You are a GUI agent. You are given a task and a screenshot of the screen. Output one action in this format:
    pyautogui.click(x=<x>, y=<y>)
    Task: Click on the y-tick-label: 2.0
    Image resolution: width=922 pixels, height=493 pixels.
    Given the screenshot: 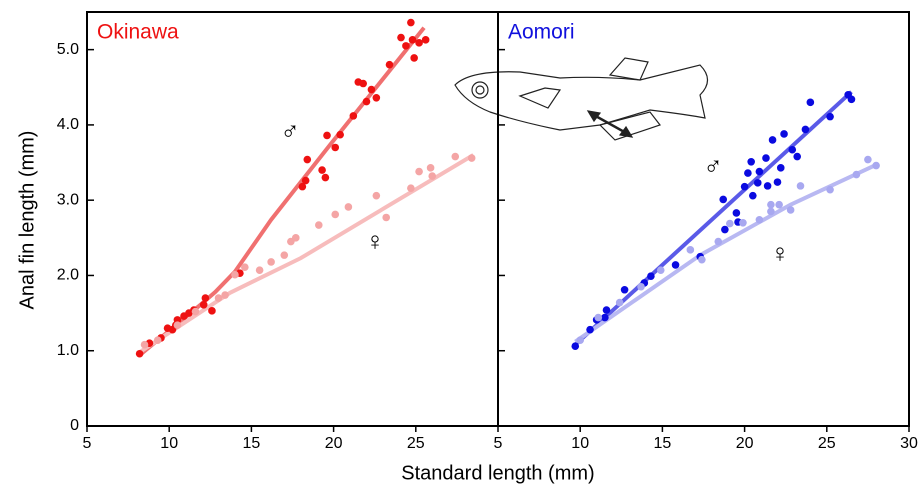 What is the action you would take?
    pyautogui.click(x=68, y=275)
    